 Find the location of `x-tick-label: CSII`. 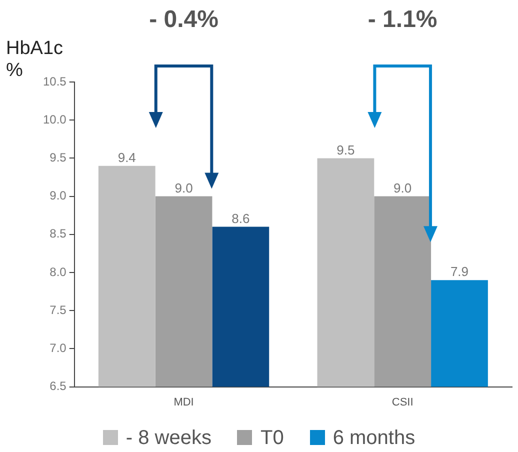

x-tick-label: CSII is located at coordinates (403, 402).